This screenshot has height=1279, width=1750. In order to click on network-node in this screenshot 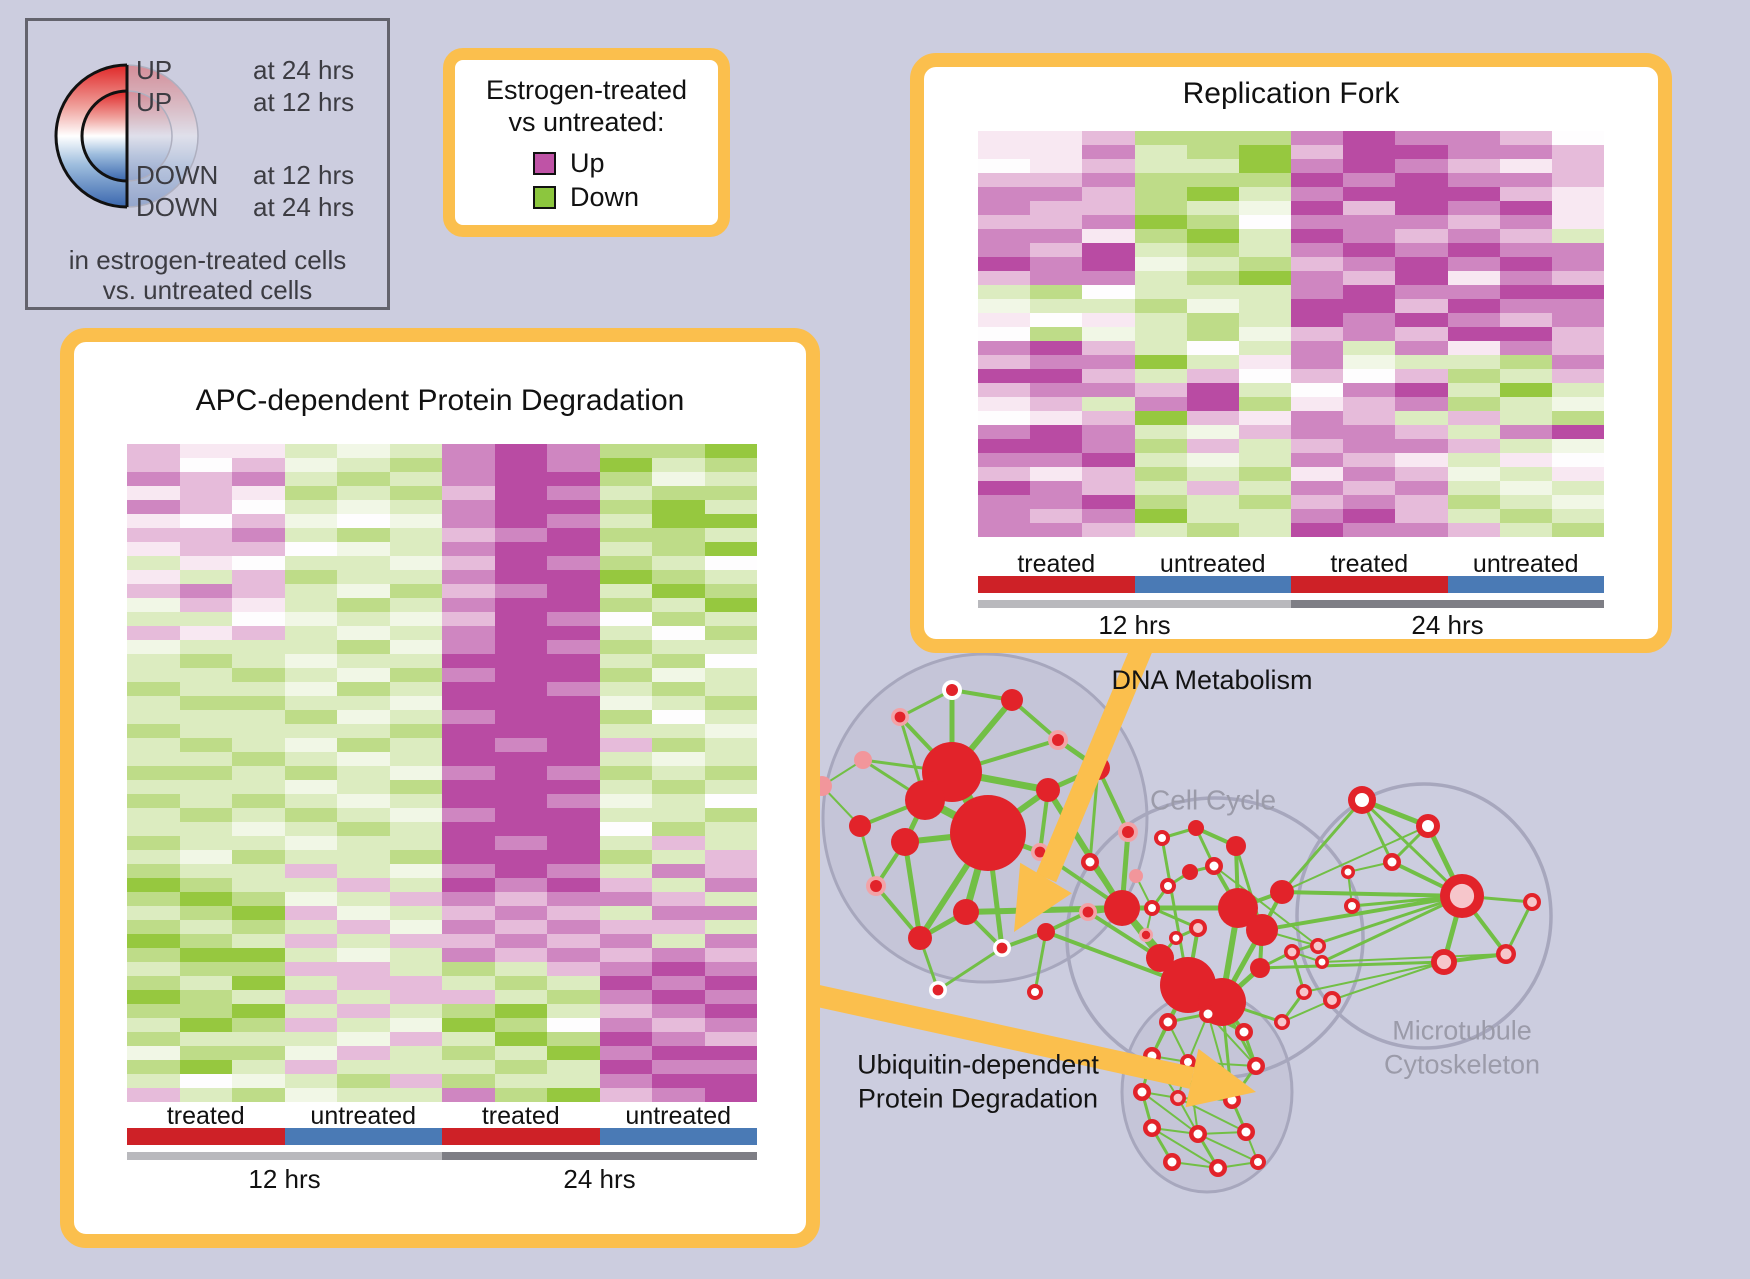, I will do `click(1190, 872)`.